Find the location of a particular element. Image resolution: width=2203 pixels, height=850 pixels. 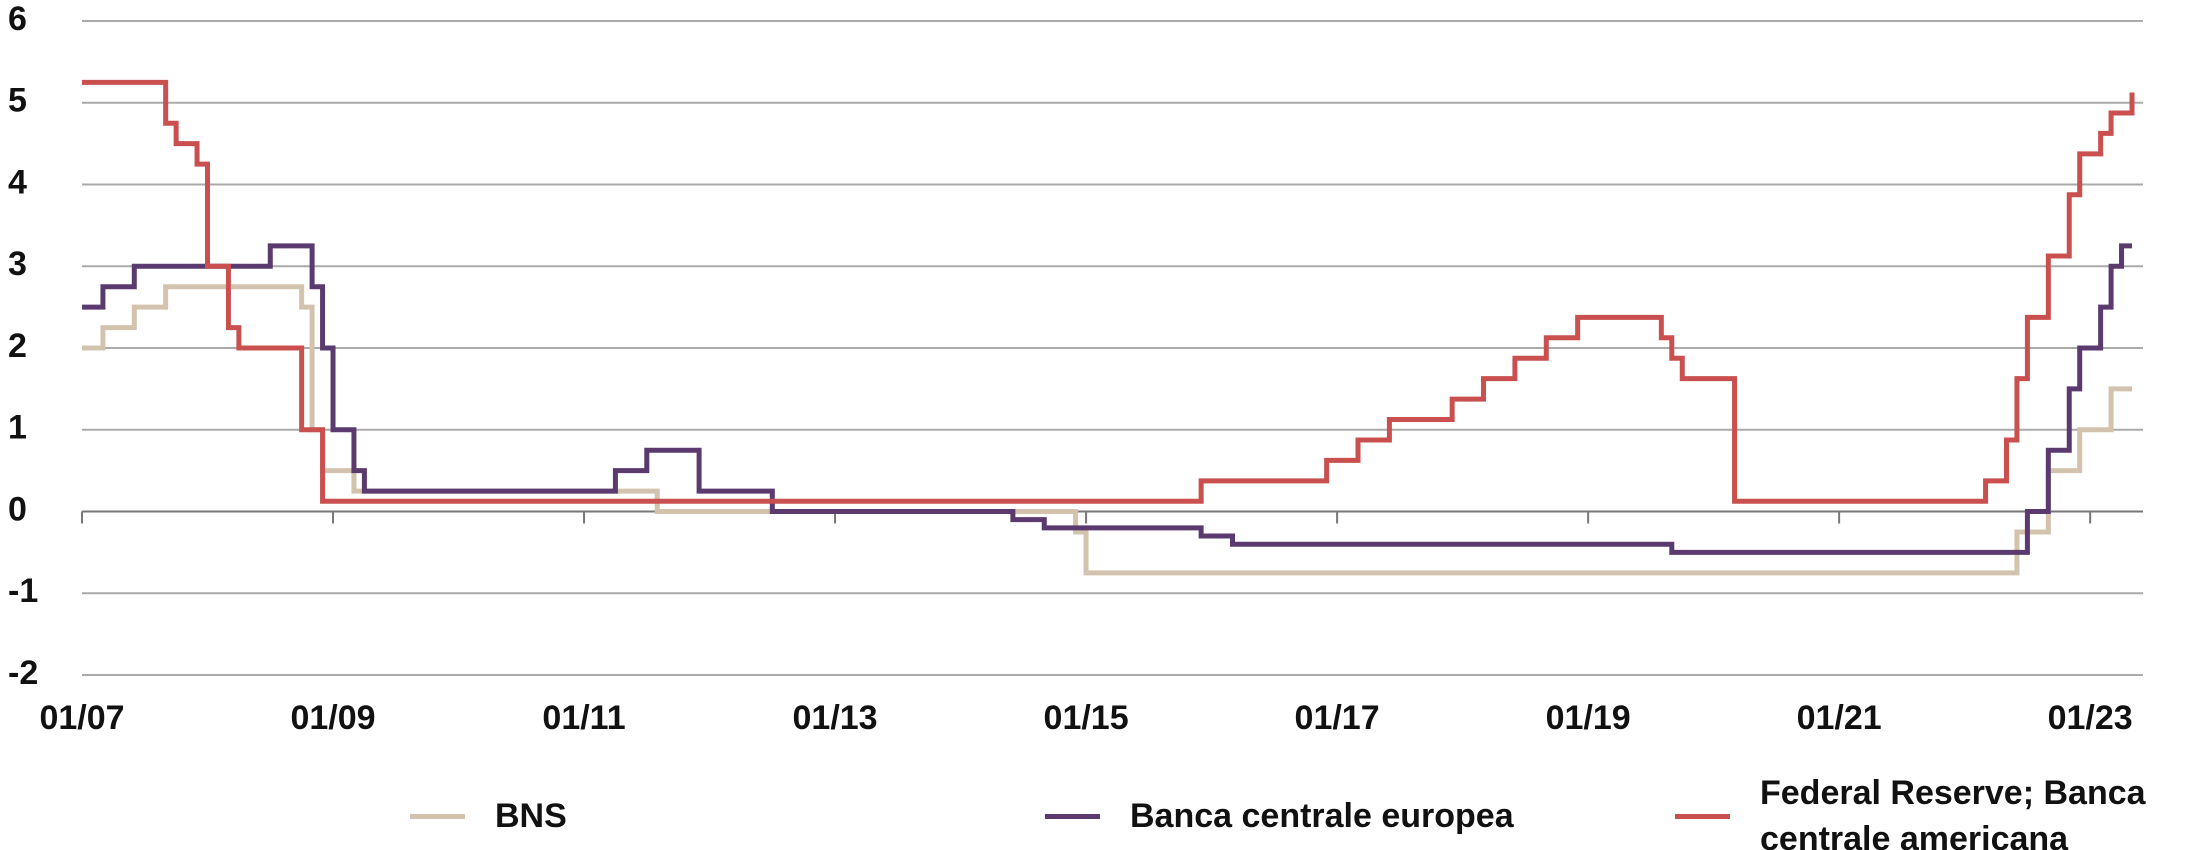

x-tick-label: 01/15 is located at coordinates (1086, 718).